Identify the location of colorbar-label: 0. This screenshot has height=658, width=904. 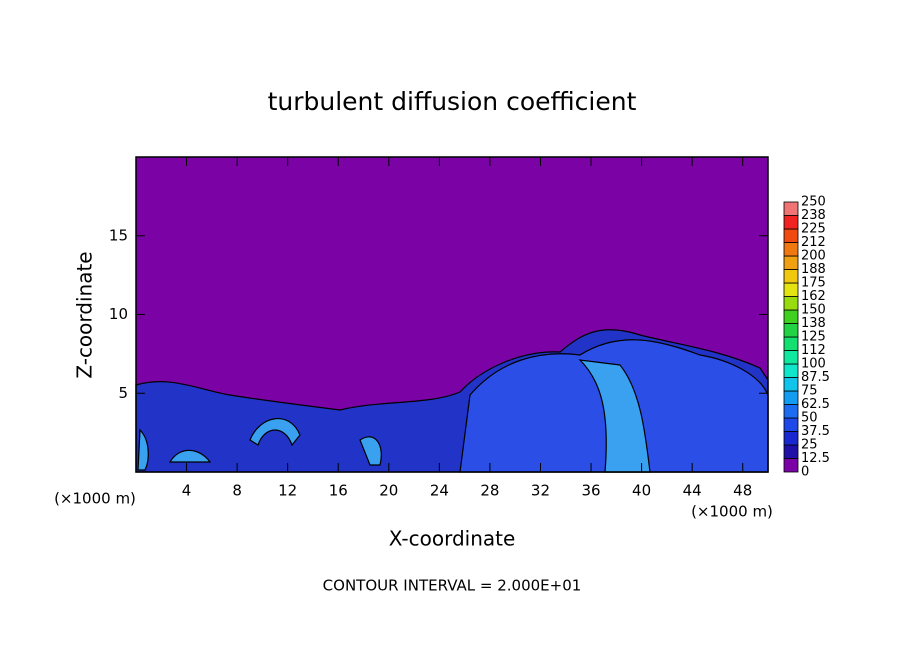
(805, 472).